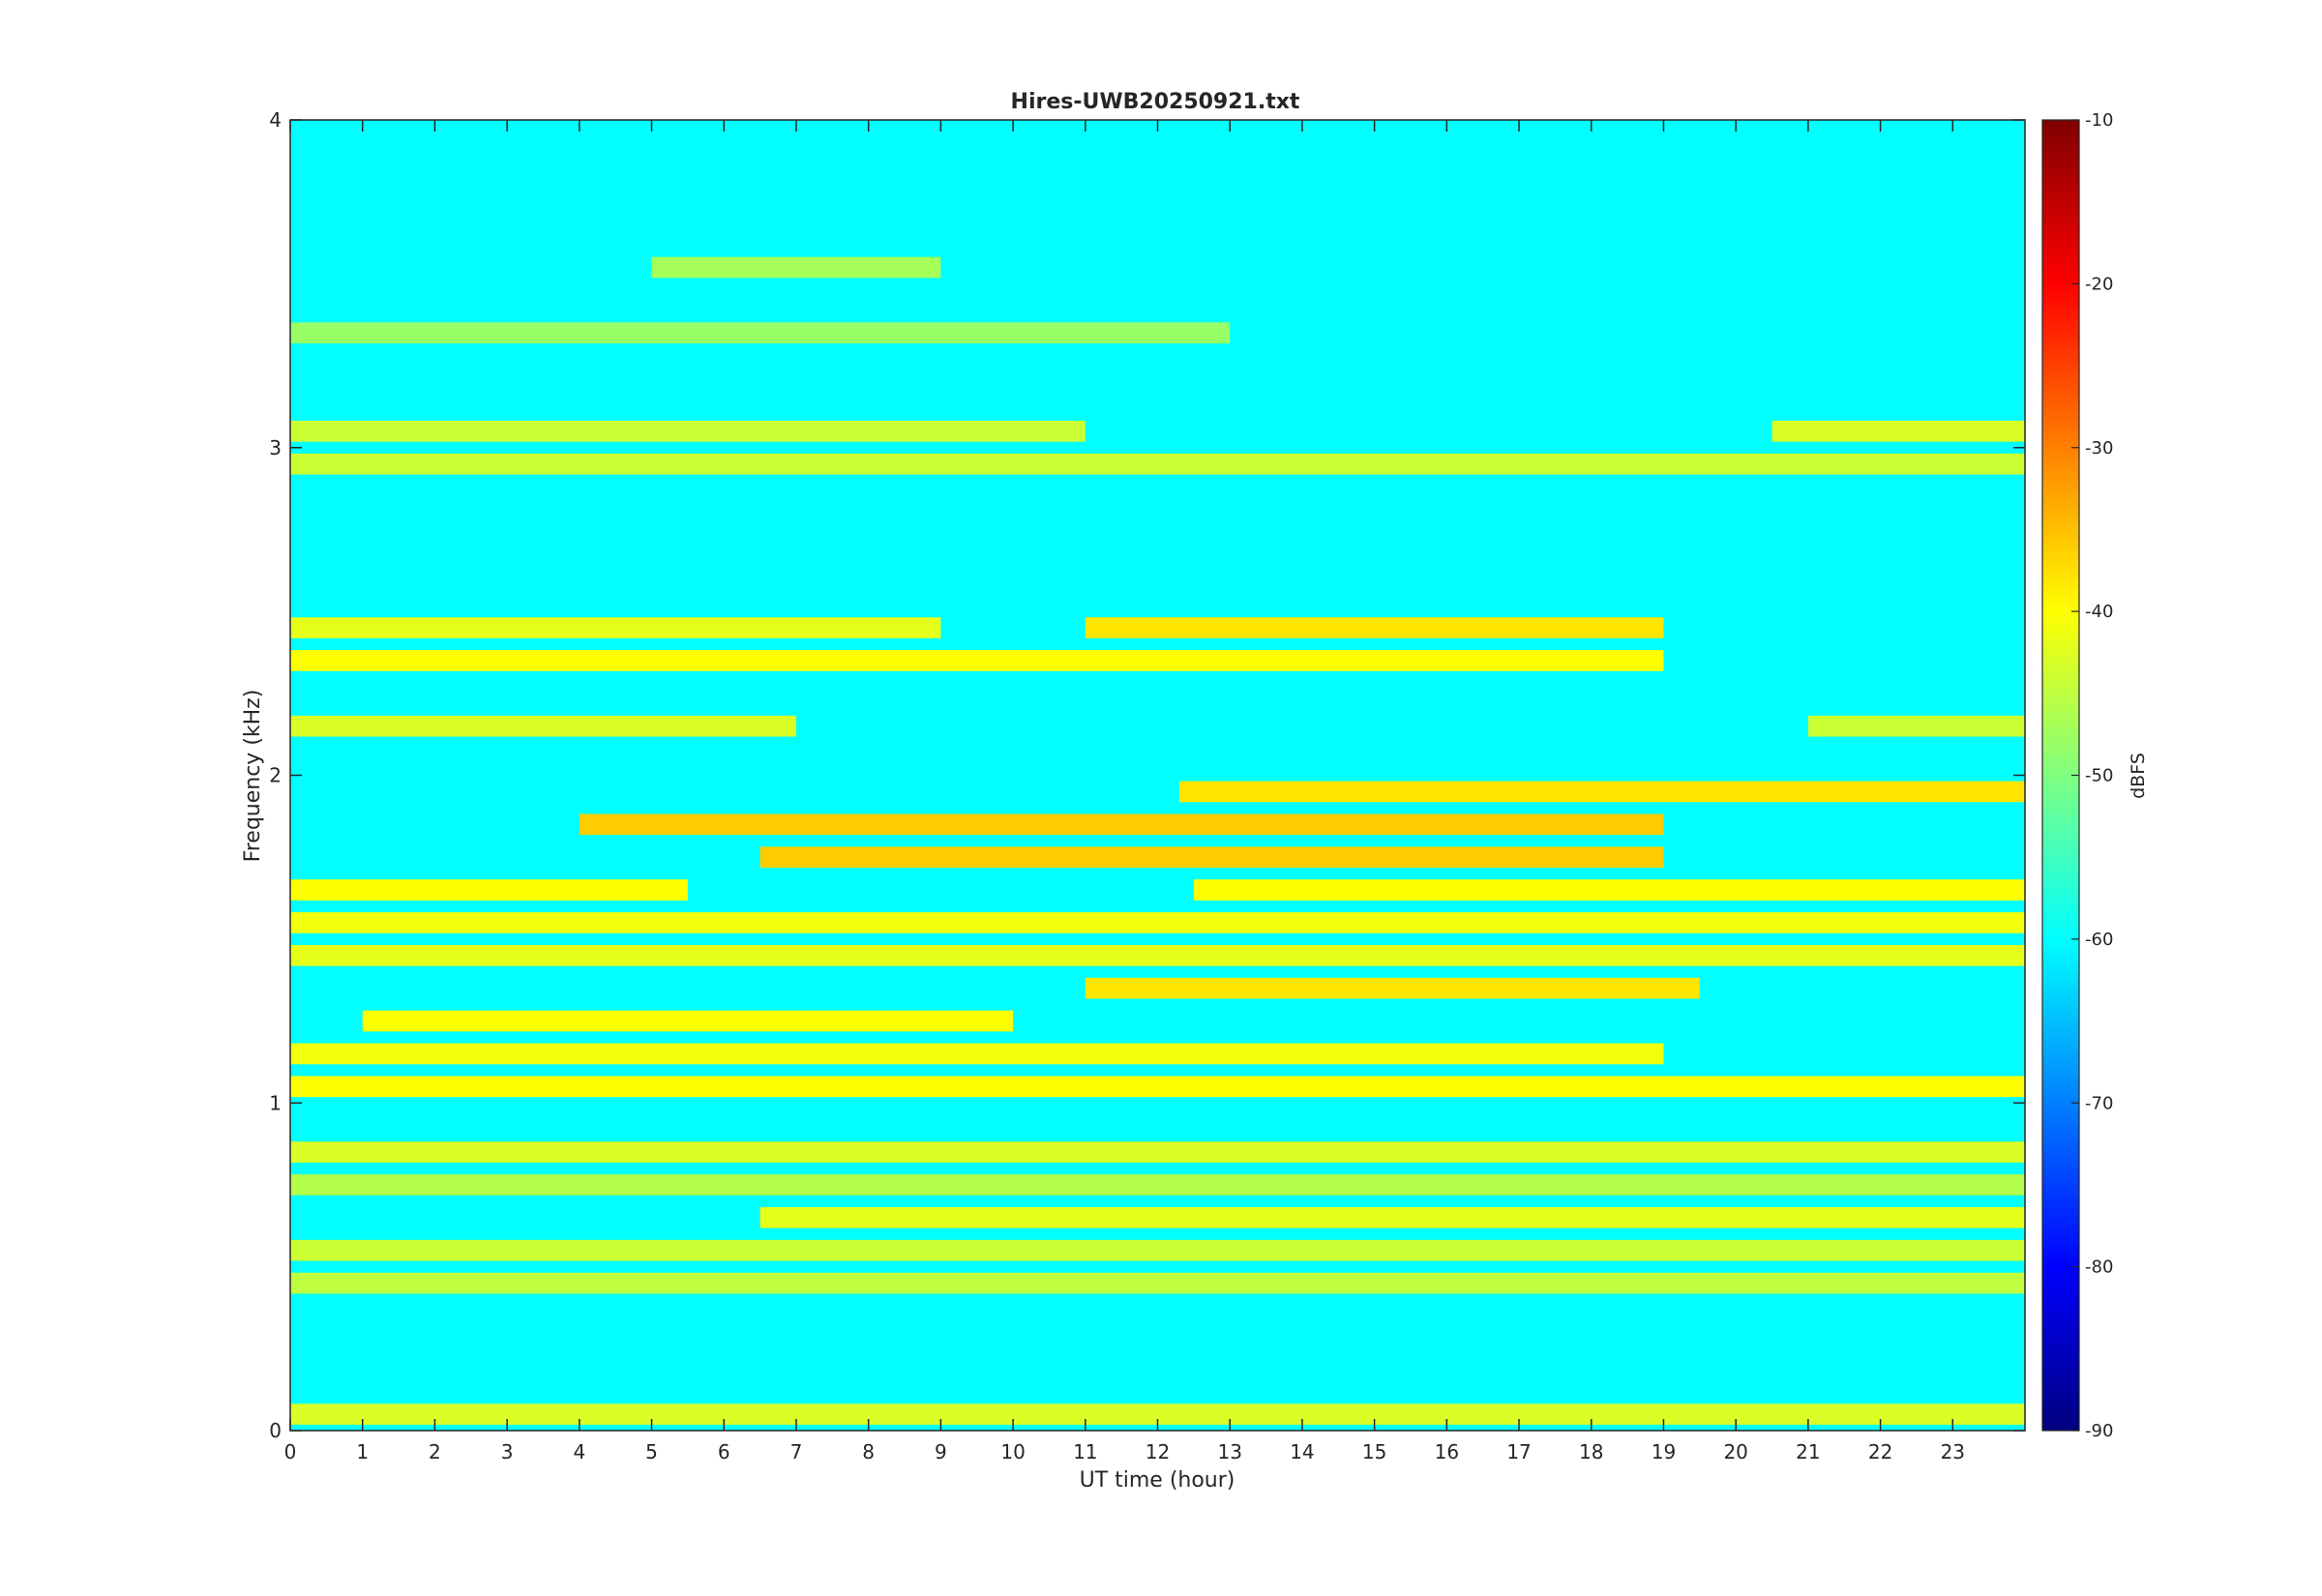  Describe the element at coordinates (796, 1451) in the screenshot. I see `x-tick-label: 7` at that location.